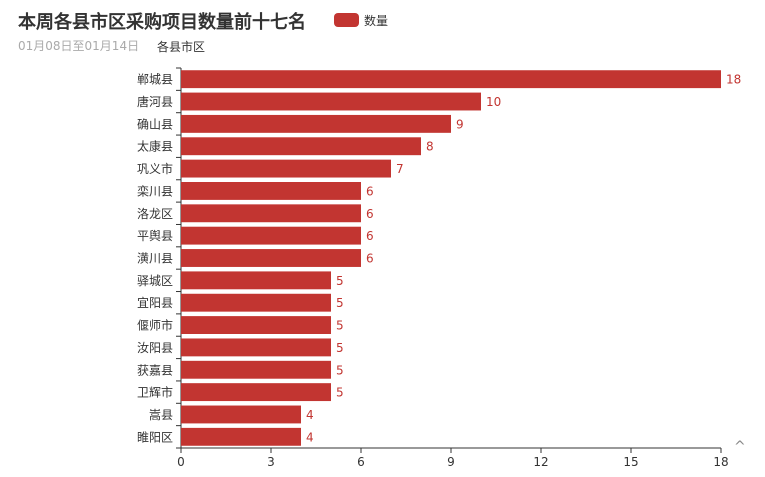 This screenshot has height=477, width=765. What do you see at coordinates (155, 325) in the screenshot?
I see `y-tick-label: 偃师市` at bounding box center [155, 325].